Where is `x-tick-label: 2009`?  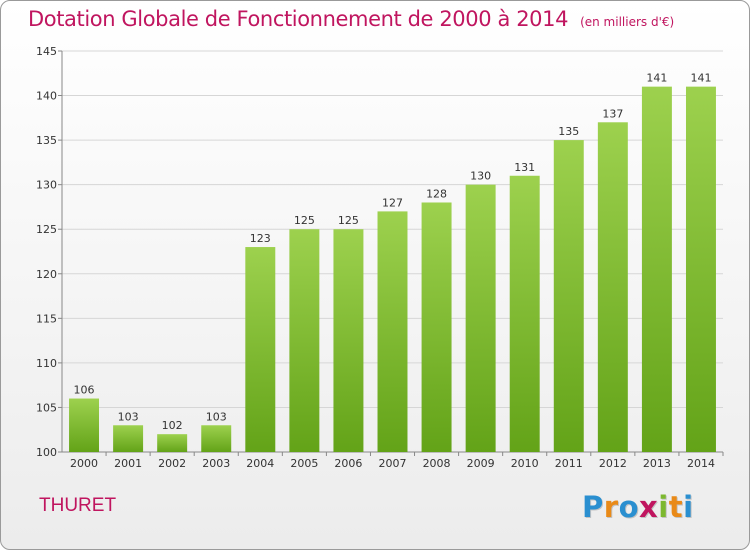
x-tick-label: 2009 is located at coordinates (481, 463).